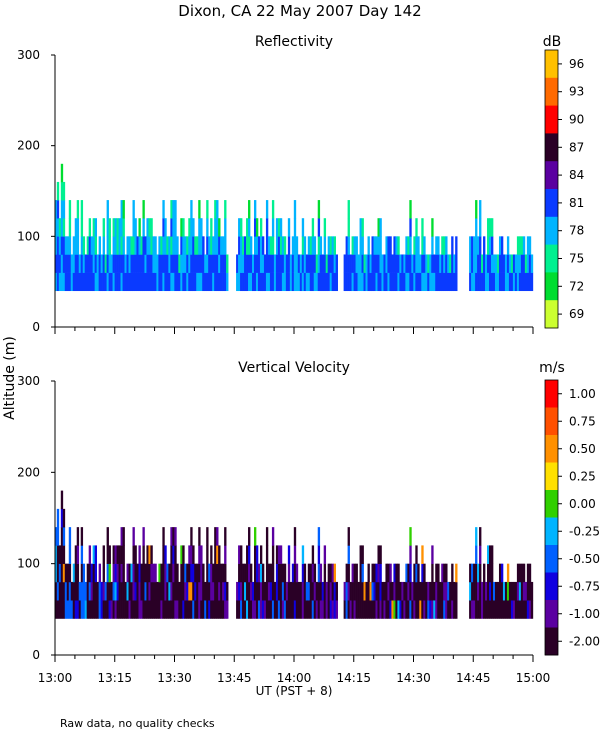 This screenshot has width=600, height=750. What do you see at coordinates (582, 421) in the screenshot?
I see `colorbar-tick-label: 0.75` at bounding box center [582, 421].